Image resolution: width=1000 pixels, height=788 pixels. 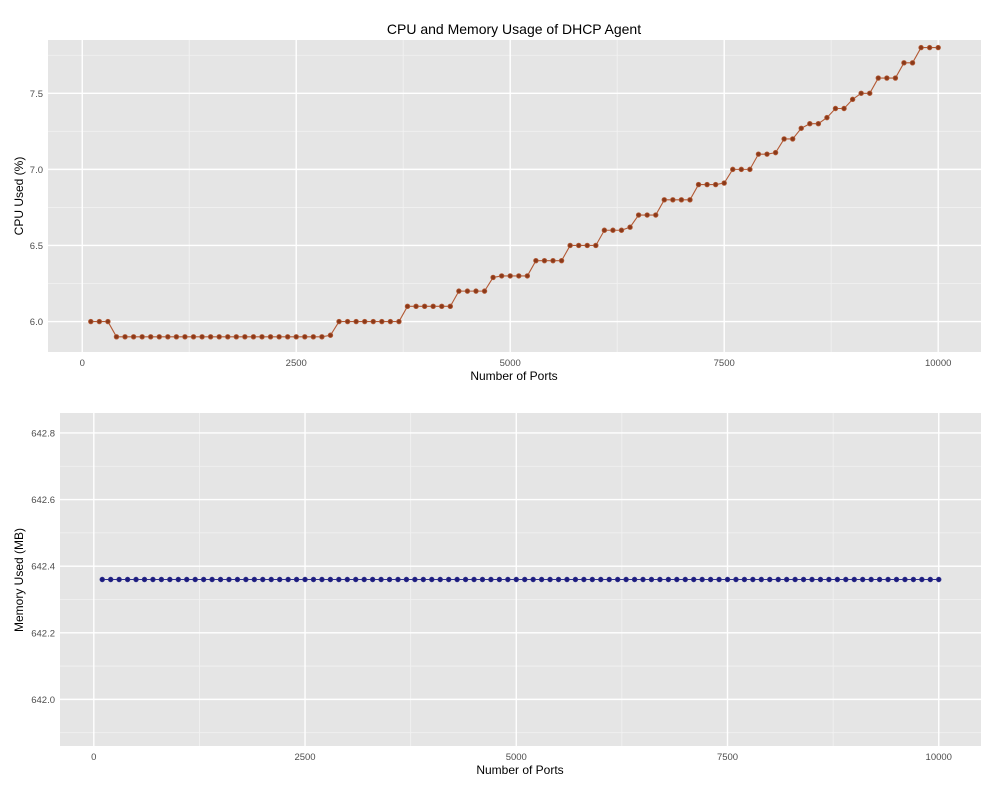 What do you see at coordinates (938, 363) in the screenshot?
I see `cpu-x-tick-label: 10000` at bounding box center [938, 363].